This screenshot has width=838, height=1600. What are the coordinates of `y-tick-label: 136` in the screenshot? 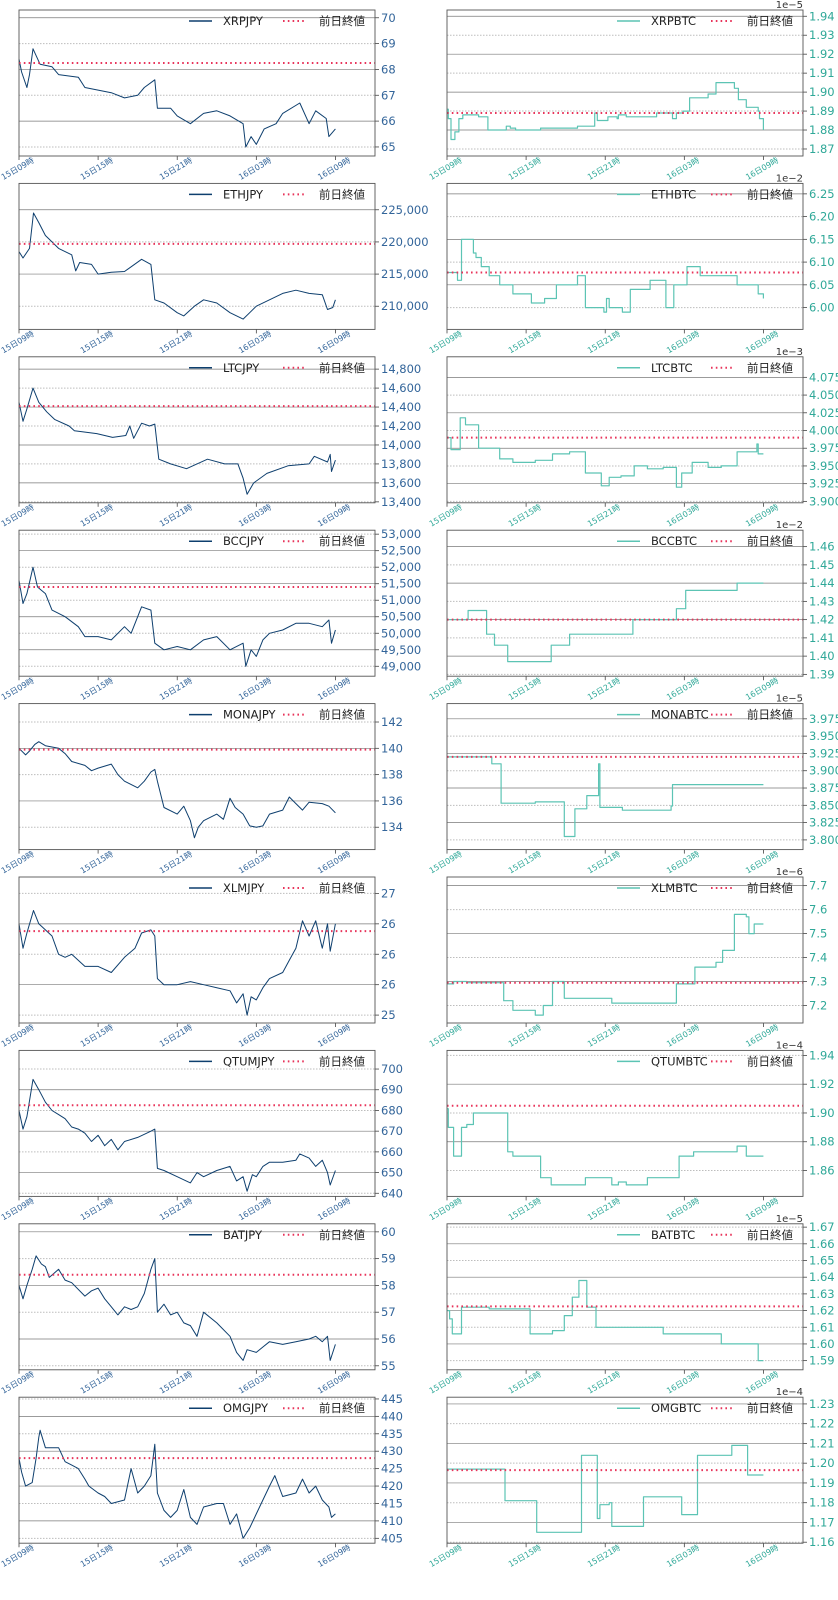 It's located at (392, 801).